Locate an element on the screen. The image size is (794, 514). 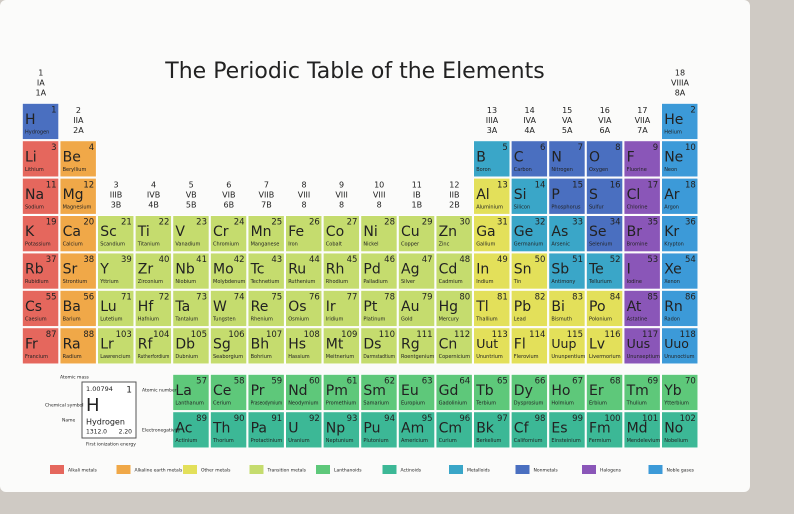
atomic-number: 77 is located at coordinates (352, 298).